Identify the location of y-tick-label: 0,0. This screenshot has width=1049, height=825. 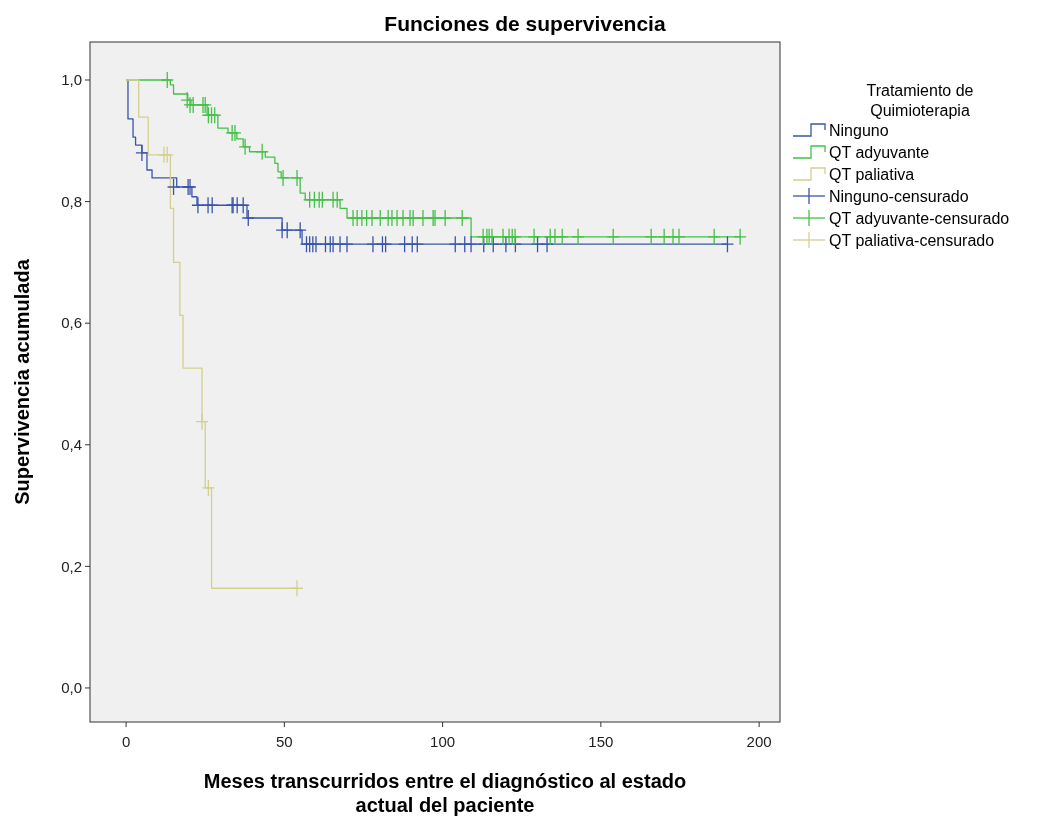
(71, 688).